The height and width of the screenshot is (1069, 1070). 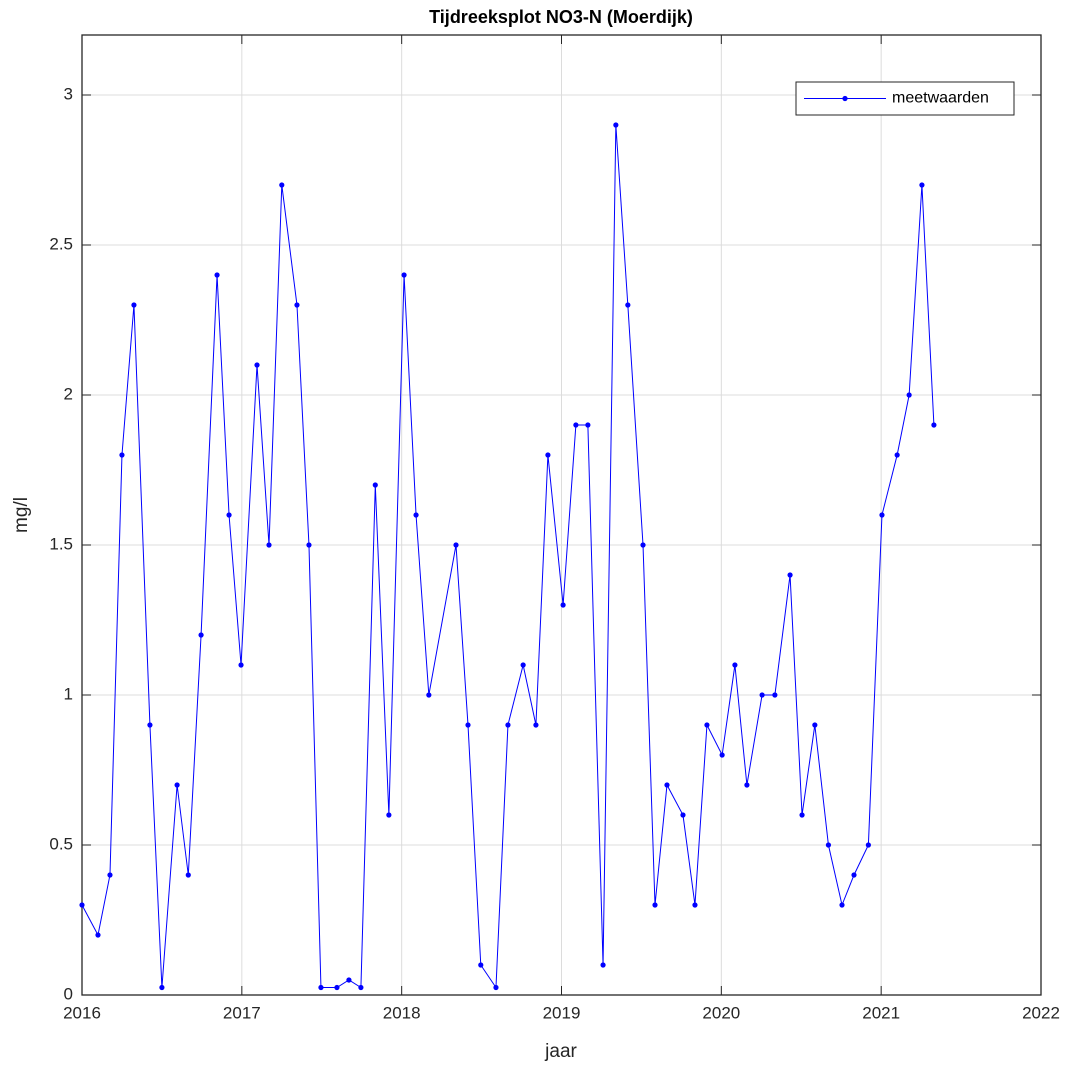 I want to click on x-axis-label: jaar, so click(x=560, y=1051).